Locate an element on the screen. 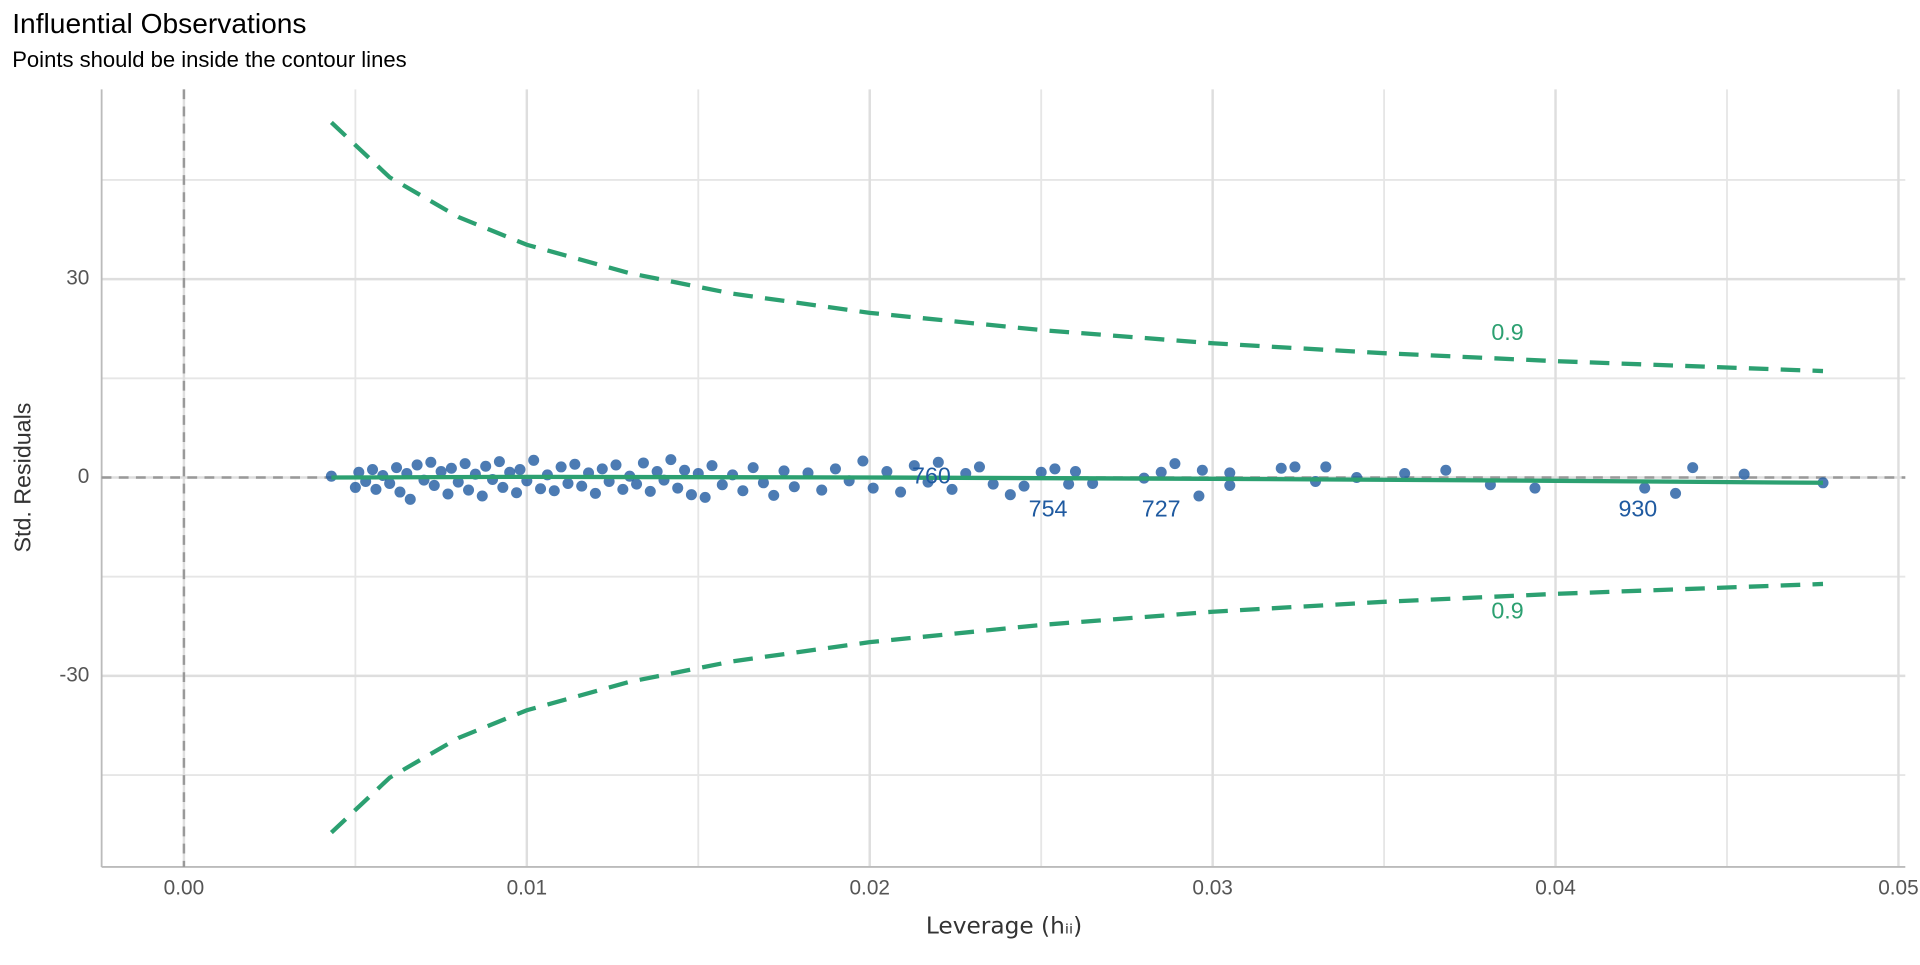 The height and width of the screenshot is (965, 1920). point-label: 760 is located at coordinates (931, 476).